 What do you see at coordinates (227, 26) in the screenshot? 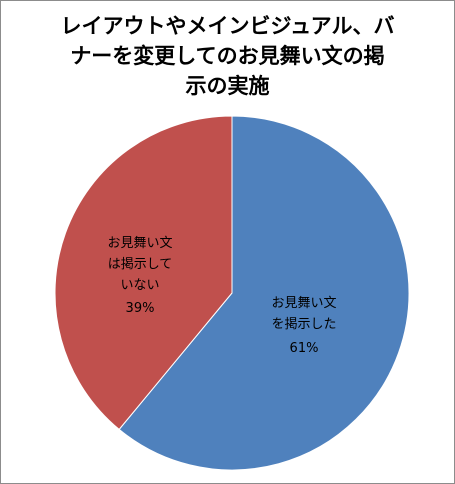
I see `chart-title-line-1: レイアウトやメインビジュアル、バ` at bounding box center [227, 26].